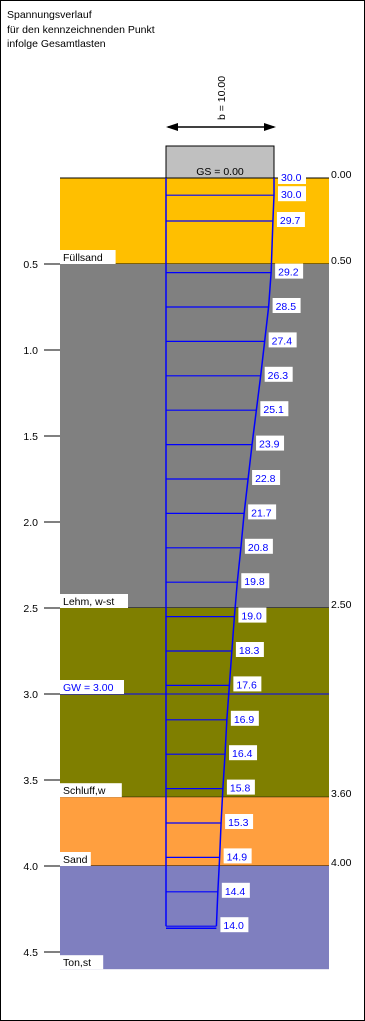 The height and width of the screenshot is (1021, 365). What do you see at coordinates (84, 791) in the screenshot?
I see `layer-name-label: Schluff,w` at bounding box center [84, 791].